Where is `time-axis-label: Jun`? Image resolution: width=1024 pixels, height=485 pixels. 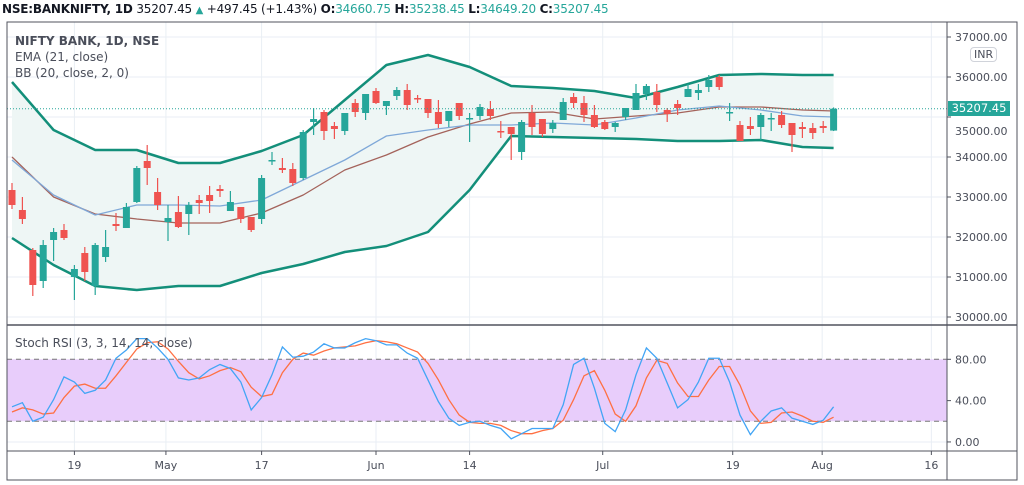 time-axis-label: Jun is located at coordinates (375, 465).